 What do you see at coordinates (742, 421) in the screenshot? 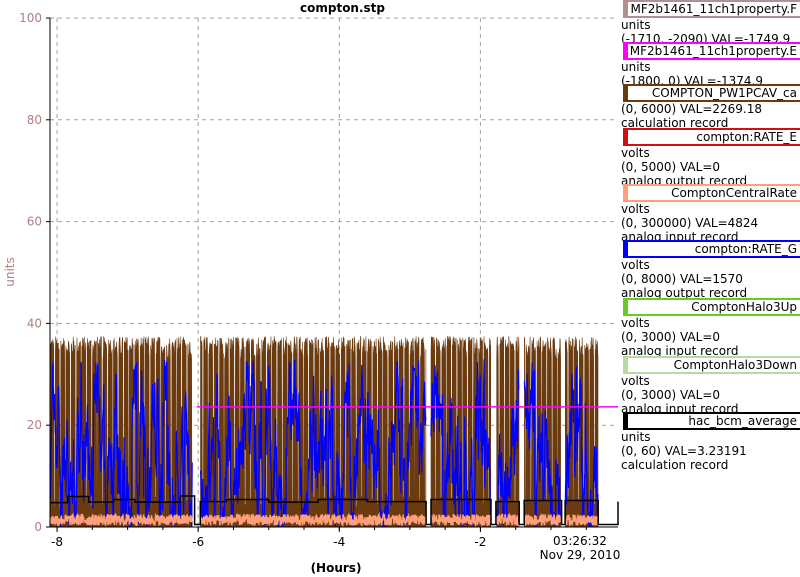
I see `legend-item-name: hac_bcm_average` at bounding box center [742, 421].